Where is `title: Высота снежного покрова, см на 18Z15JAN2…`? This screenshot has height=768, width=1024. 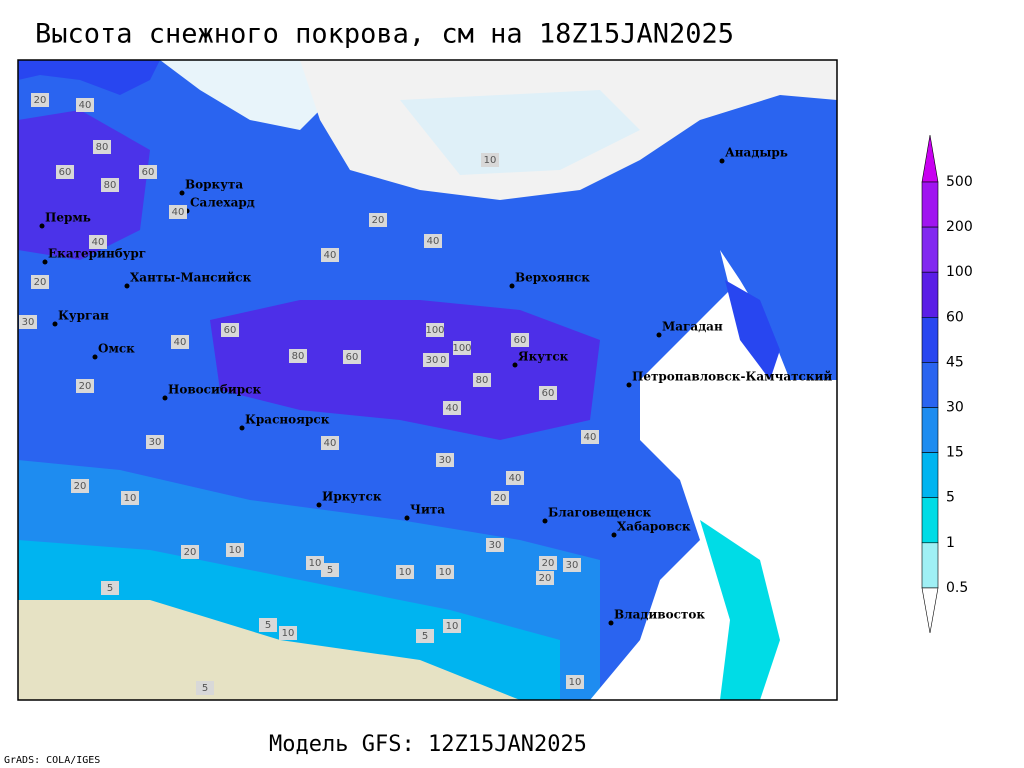 title: Высота снежного покрова, см на 18Z15JAN2… is located at coordinates (384, 34).